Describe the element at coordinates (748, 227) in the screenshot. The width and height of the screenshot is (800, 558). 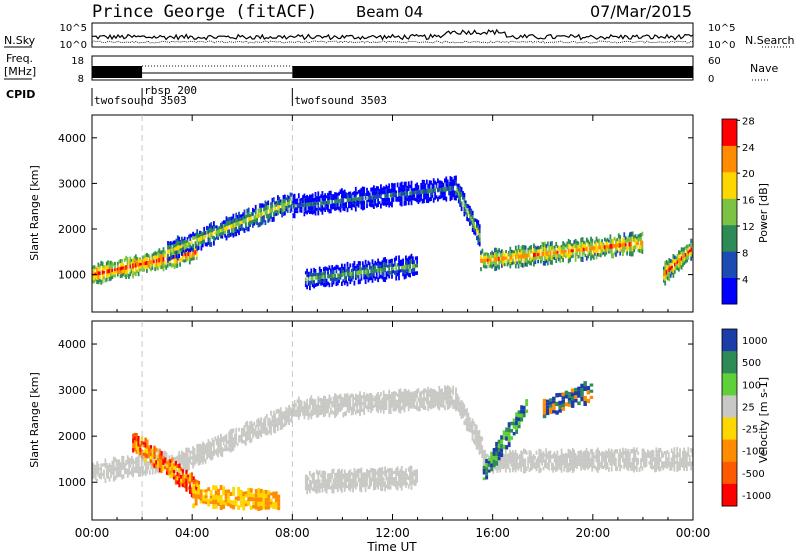
I see `colorbar-tick-label: 12` at that location.